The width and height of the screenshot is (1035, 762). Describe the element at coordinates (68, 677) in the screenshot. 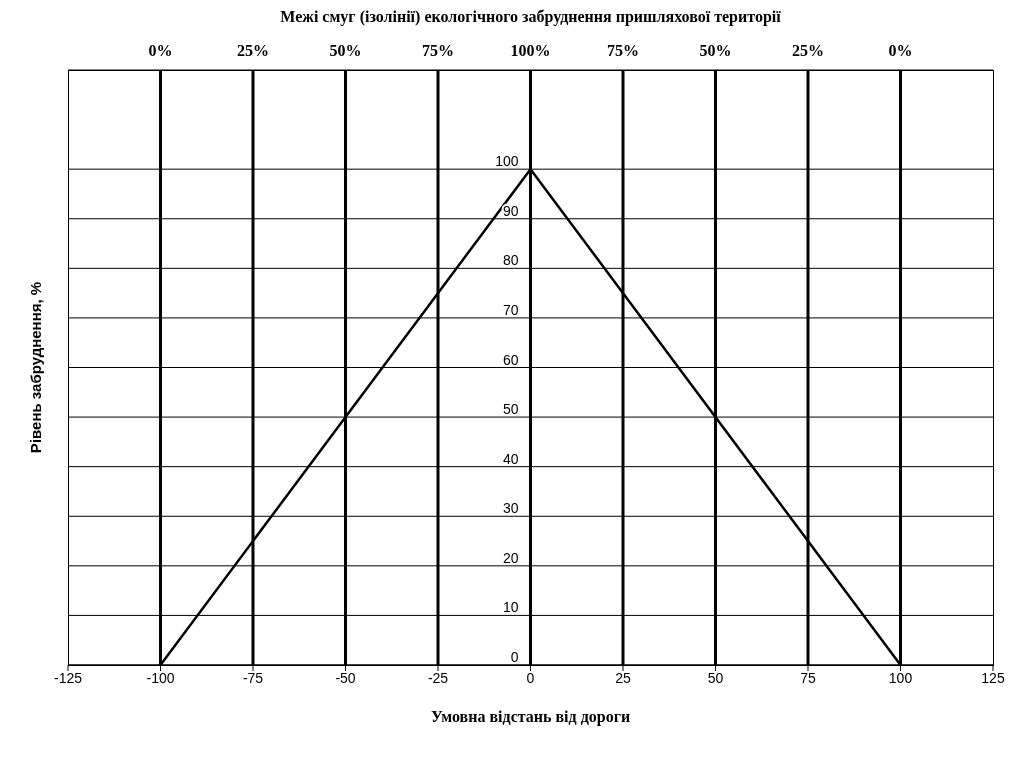

I see `x-tick-label: -125` at that location.